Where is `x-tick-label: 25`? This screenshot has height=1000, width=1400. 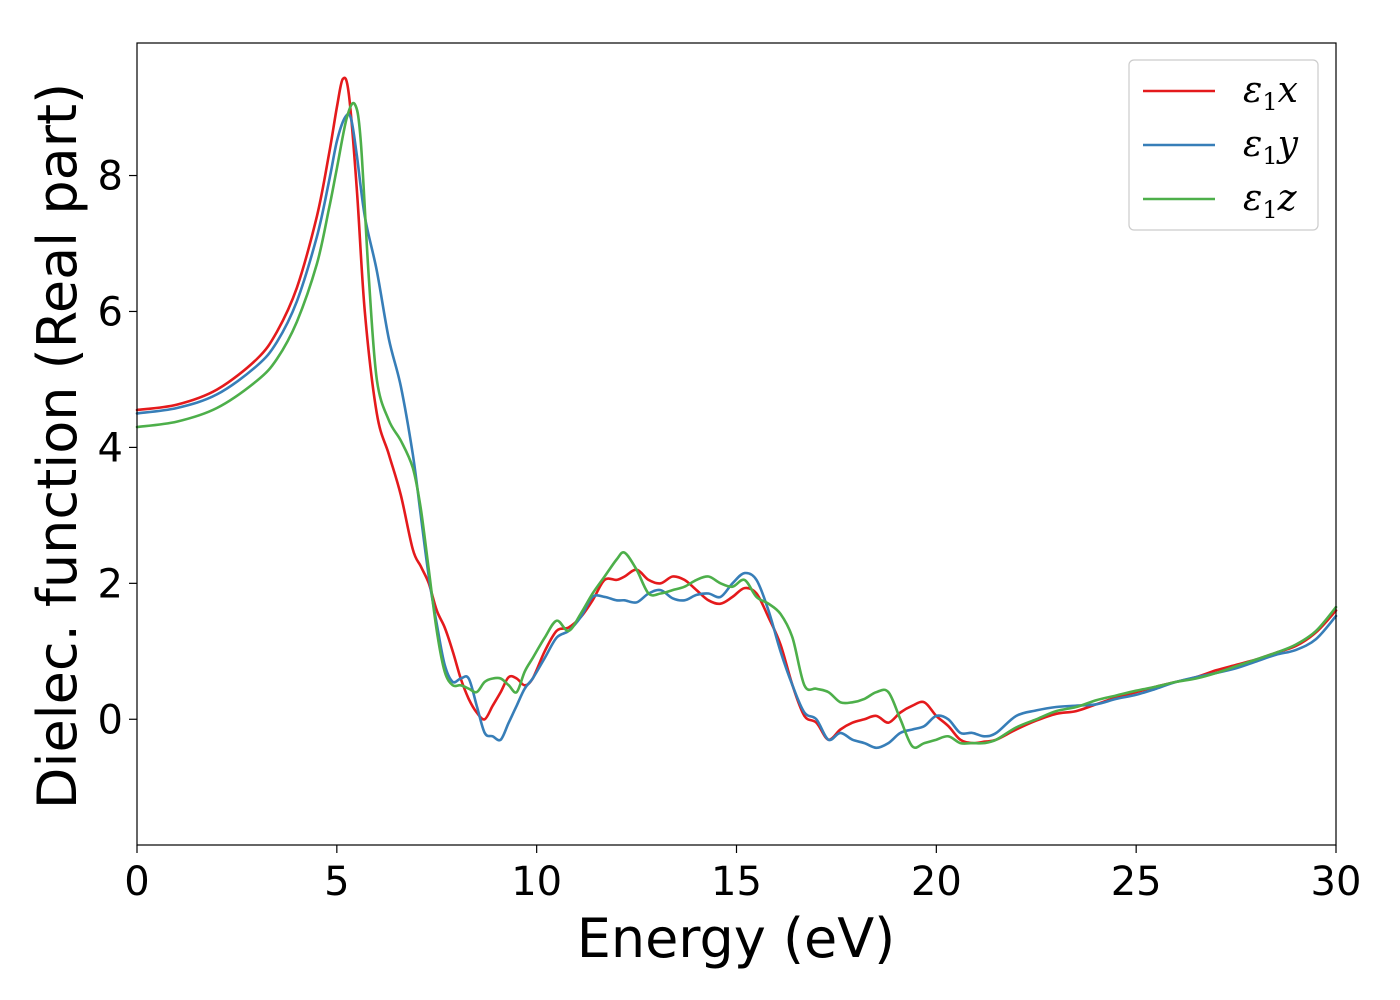
x-tick-label: 25 is located at coordinates (1136, 882).